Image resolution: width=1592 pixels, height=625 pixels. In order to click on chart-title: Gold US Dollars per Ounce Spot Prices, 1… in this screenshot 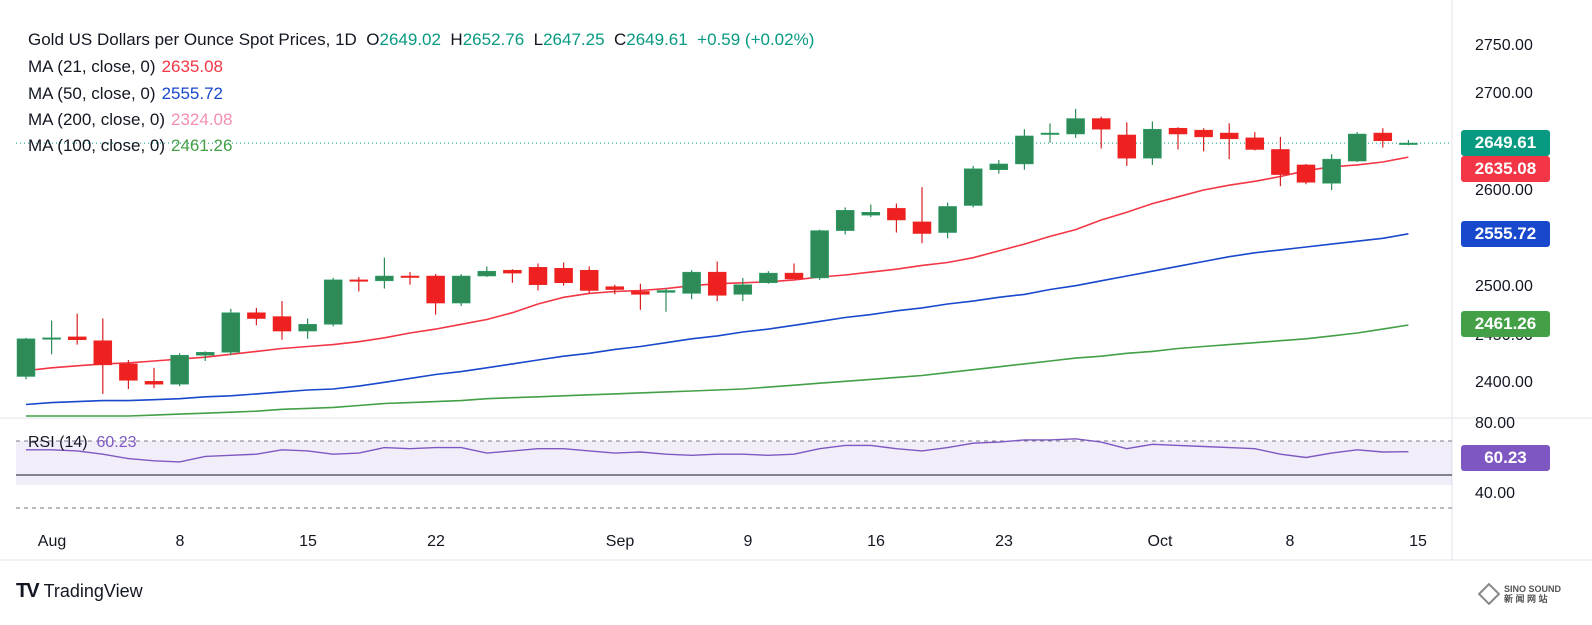, I will do `click(192, 39)`.